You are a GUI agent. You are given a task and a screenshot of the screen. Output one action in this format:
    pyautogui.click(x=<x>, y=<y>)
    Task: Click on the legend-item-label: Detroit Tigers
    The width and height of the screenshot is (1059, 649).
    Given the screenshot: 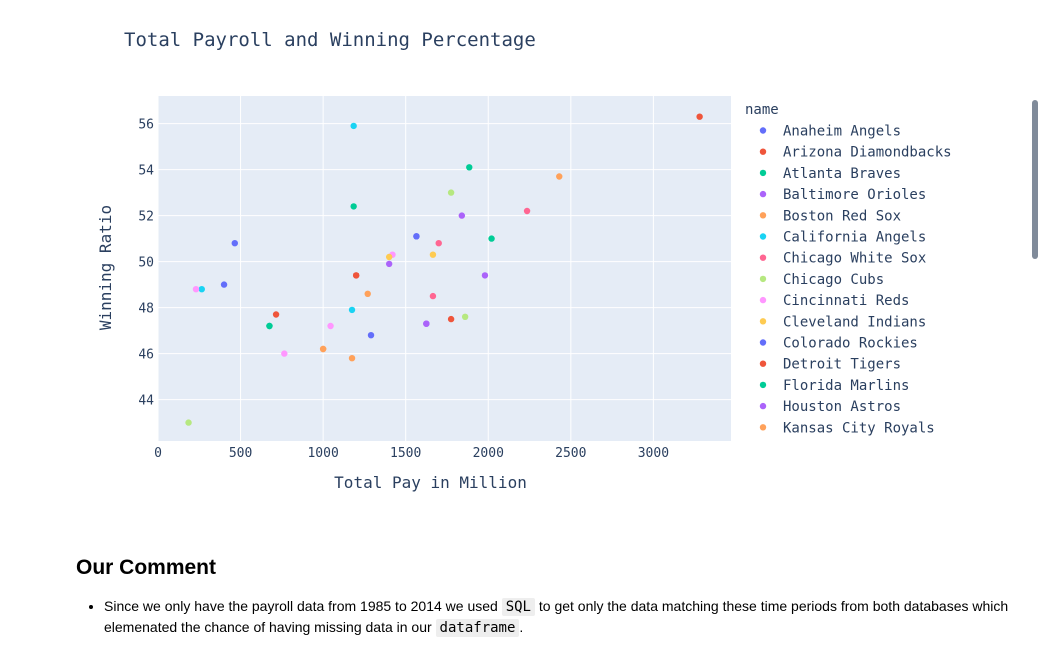 What is the action you would take?
    pyautogui.click(x=842, y=365)
    